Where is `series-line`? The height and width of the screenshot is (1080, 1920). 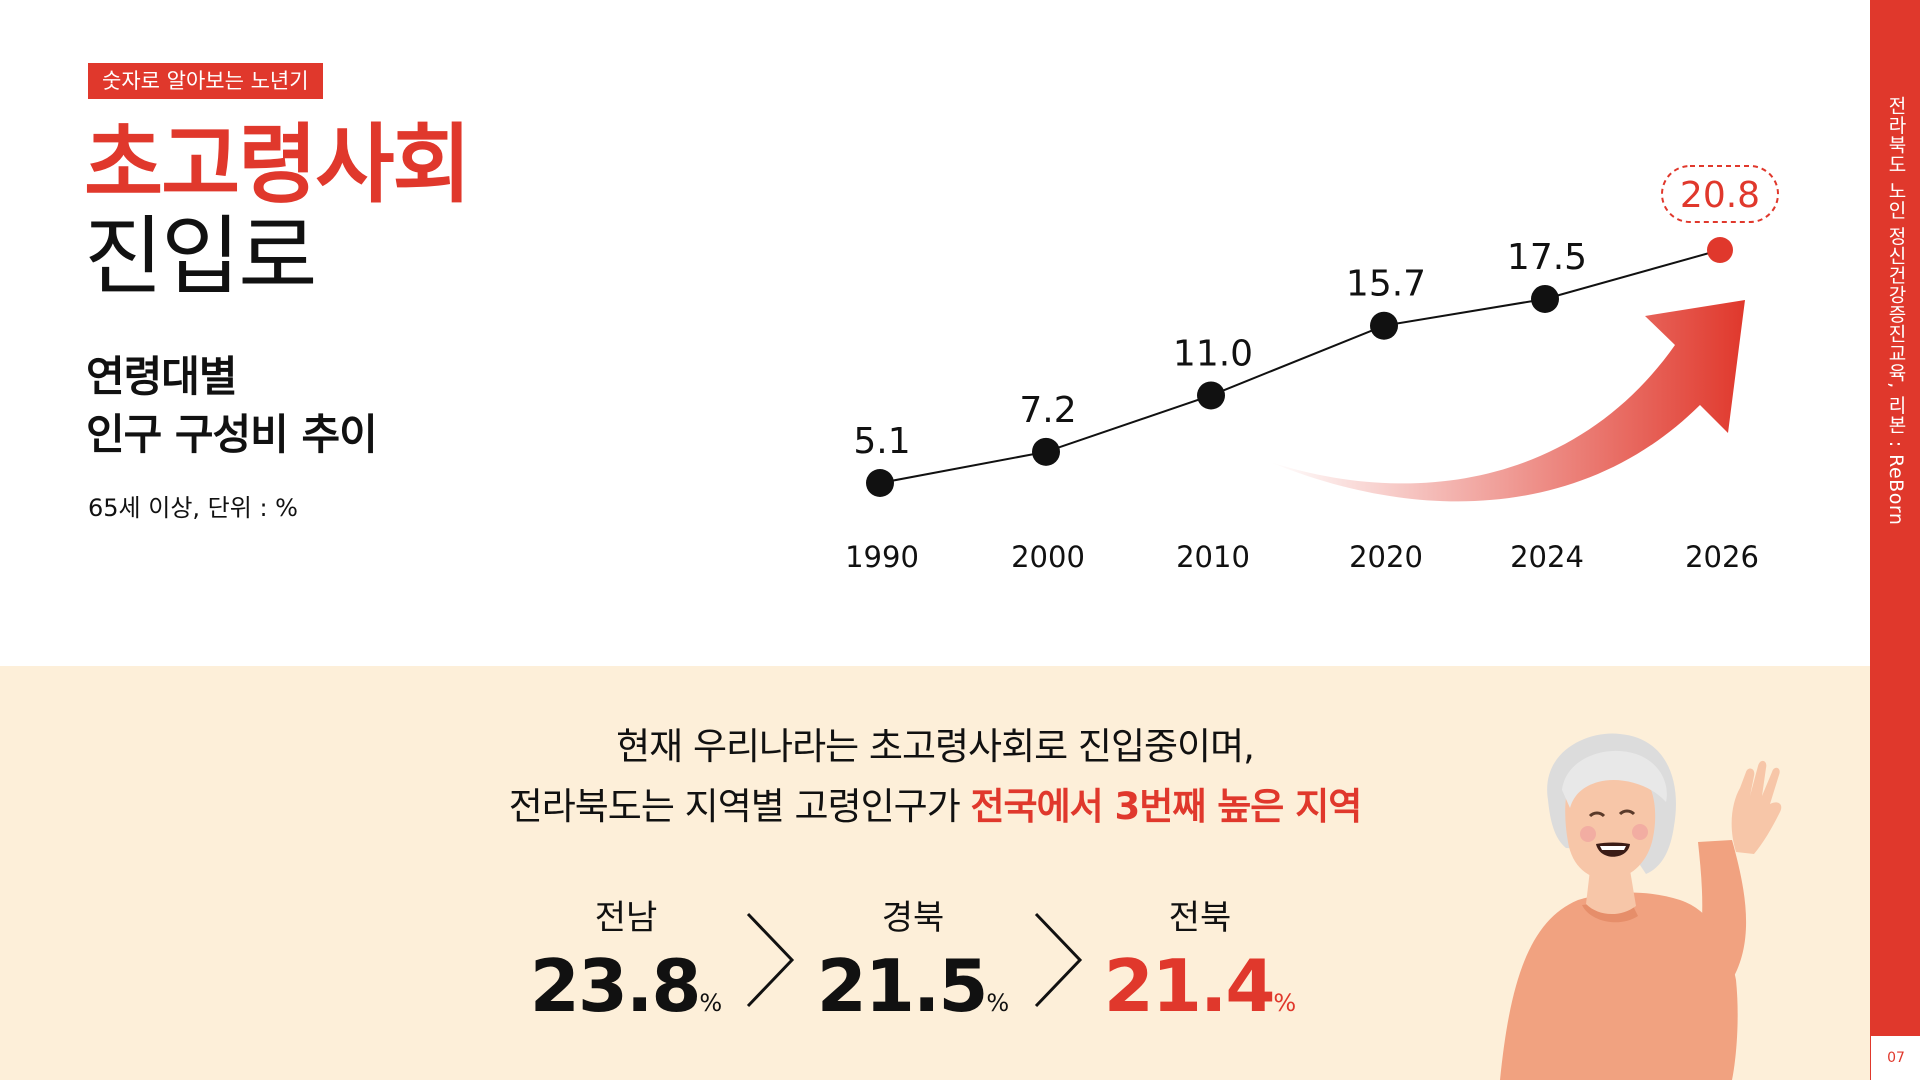
series-line is located at coordinates (1300, 366).